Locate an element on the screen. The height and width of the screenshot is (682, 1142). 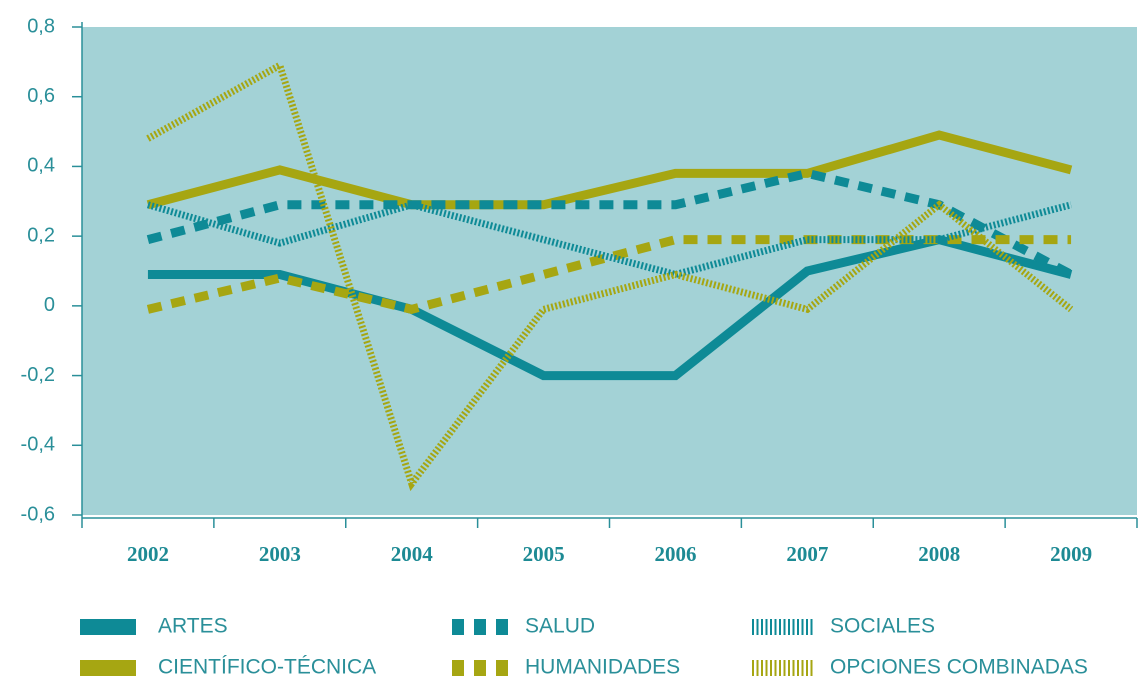
y-tick-label: 0,4 is located at coordinates (41, 166).